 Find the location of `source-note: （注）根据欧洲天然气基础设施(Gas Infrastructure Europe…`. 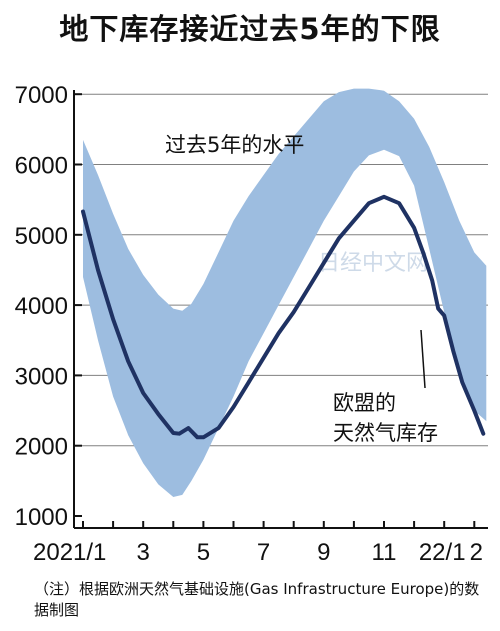

source-note: （注）根据欧洲天然气基础设施(Gas Infrastructure Europe… is located at coordinates (257, 599).